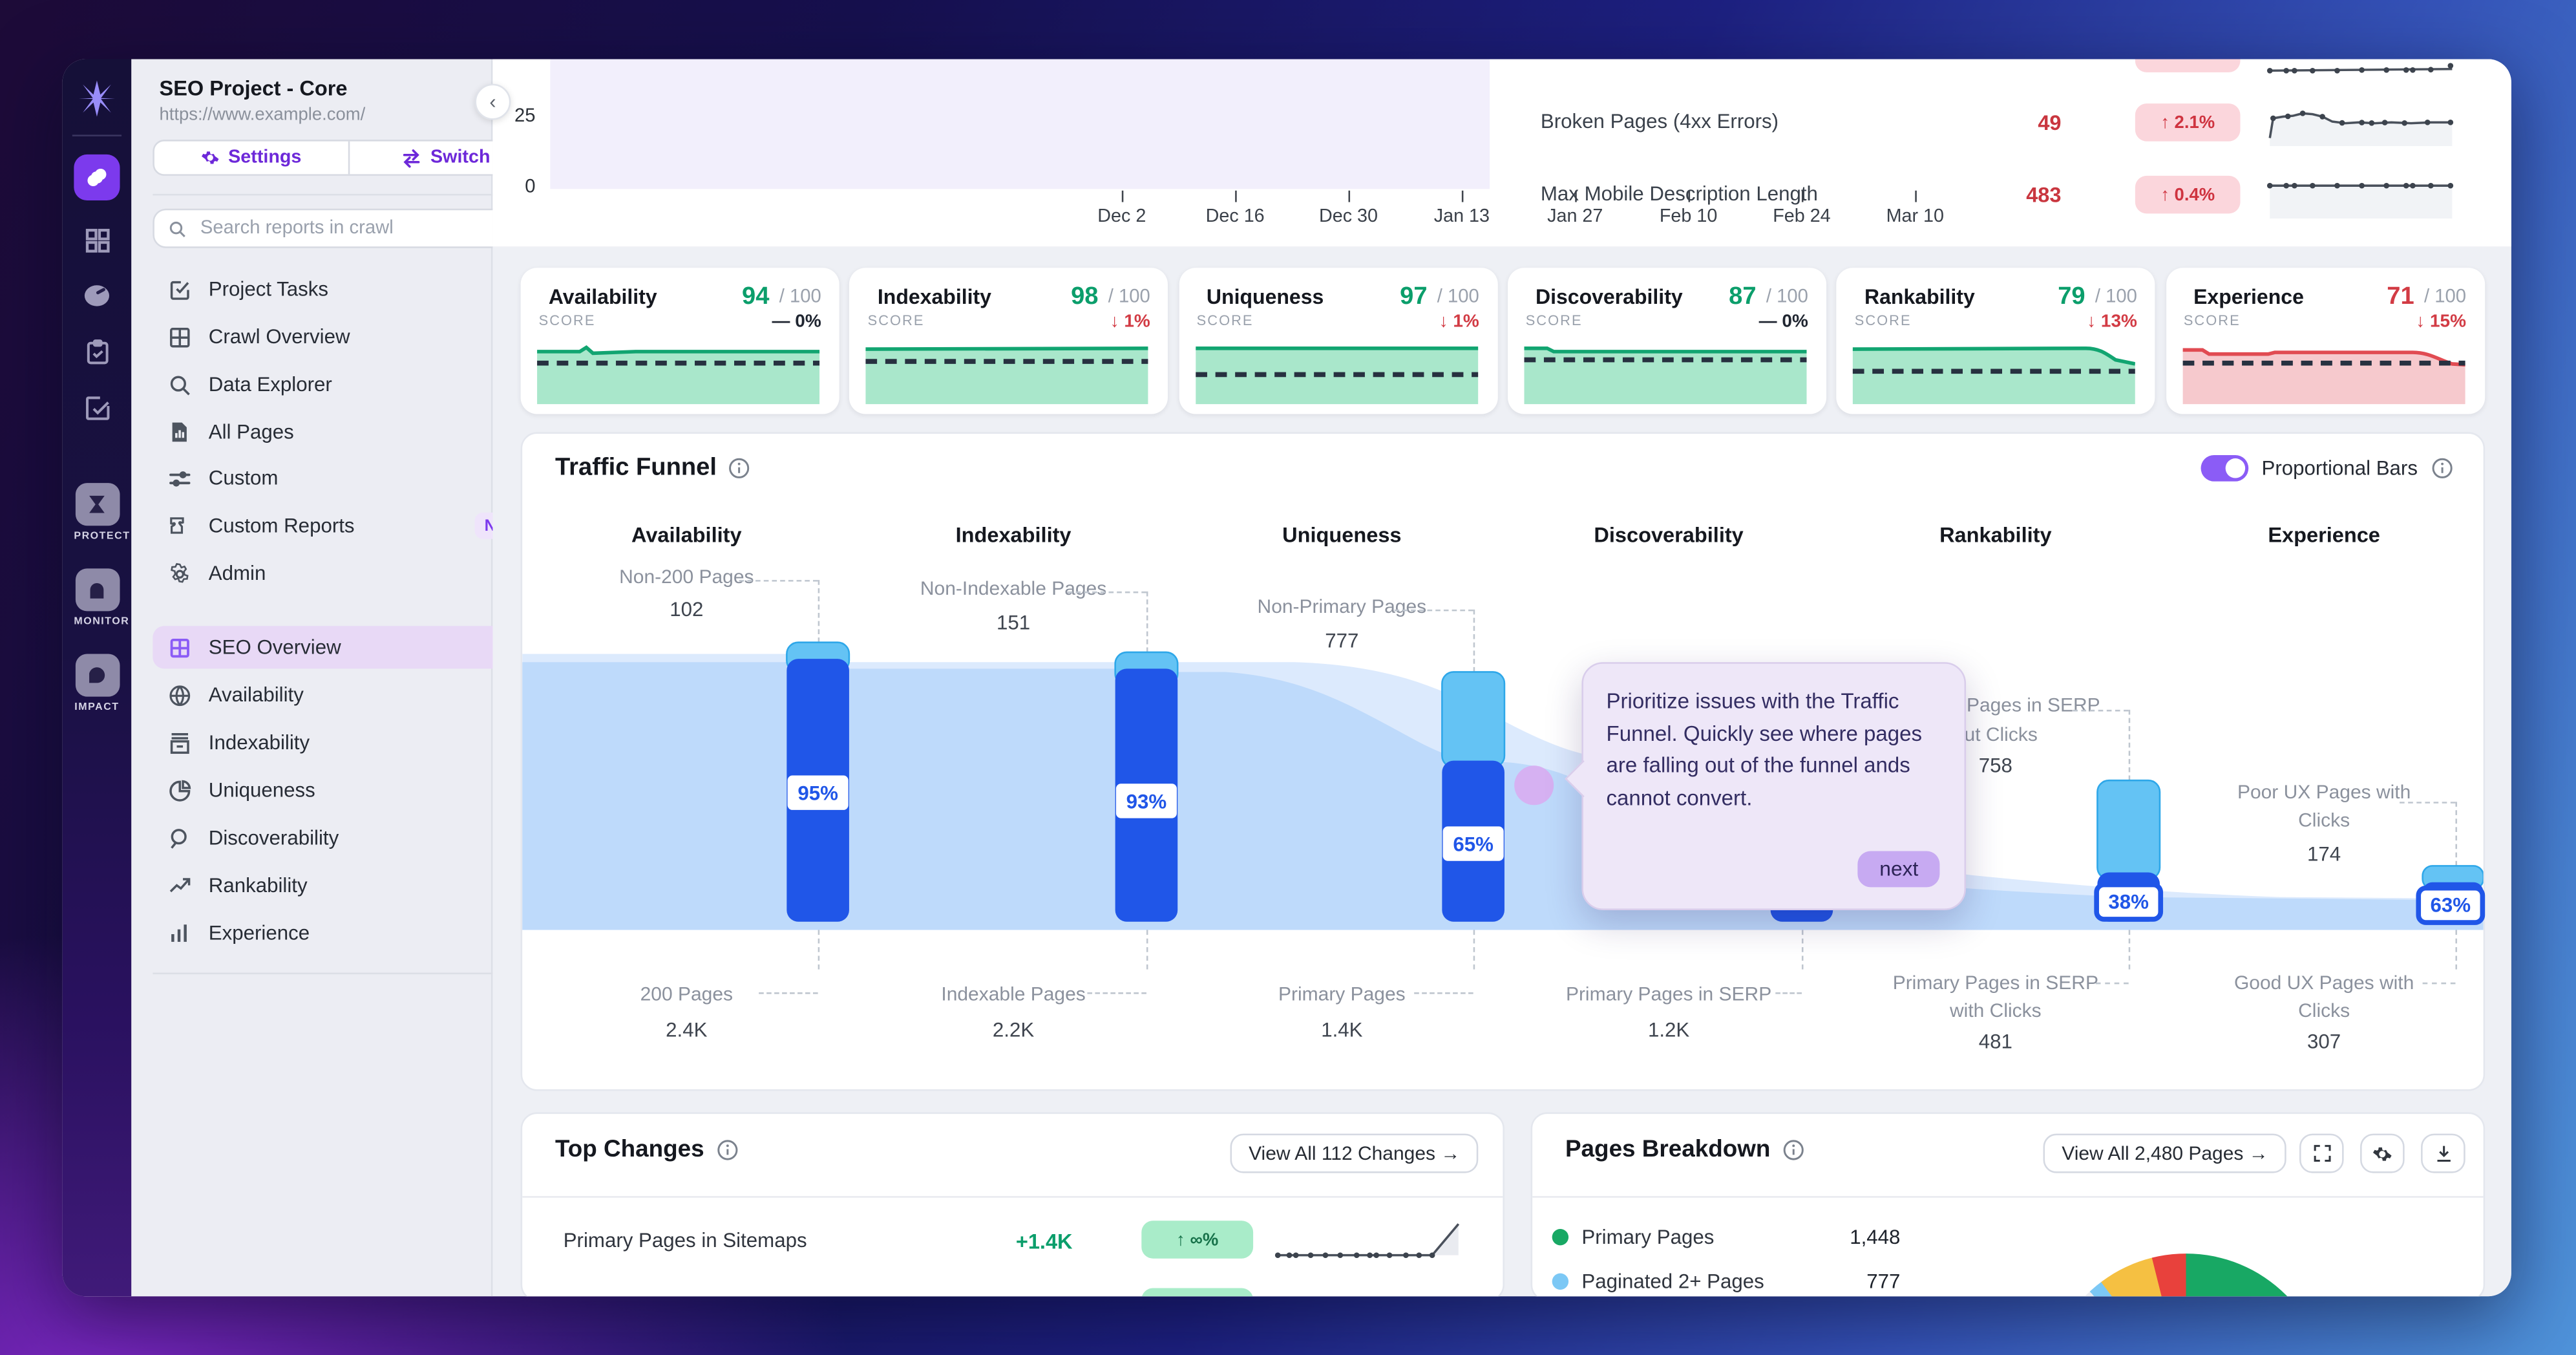  Describe the element at coordinates (350, 385) in the screenshot. I see `sidebar-item-data-explorer: Data Explorer` at that location.